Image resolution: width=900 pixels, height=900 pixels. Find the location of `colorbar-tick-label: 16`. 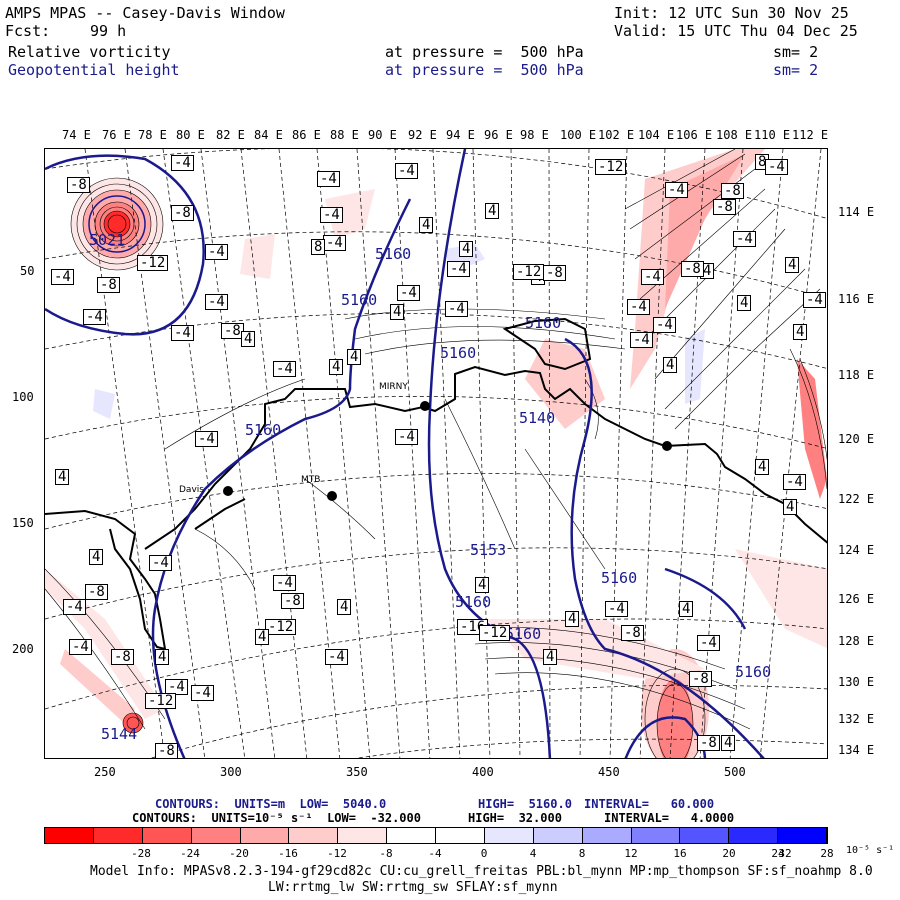

colorbar-tick-label: 16 is located at coordinates (680, 853).